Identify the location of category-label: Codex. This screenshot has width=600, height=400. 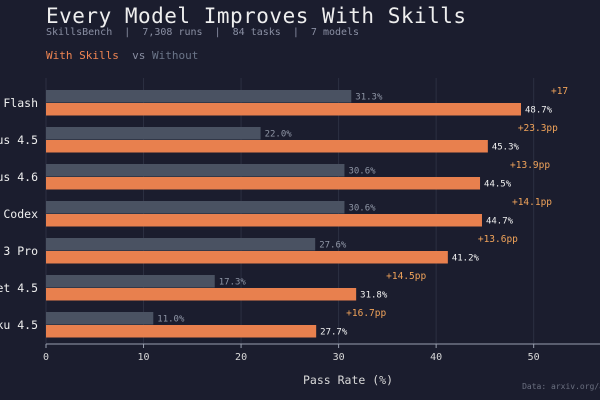
(20, 214).